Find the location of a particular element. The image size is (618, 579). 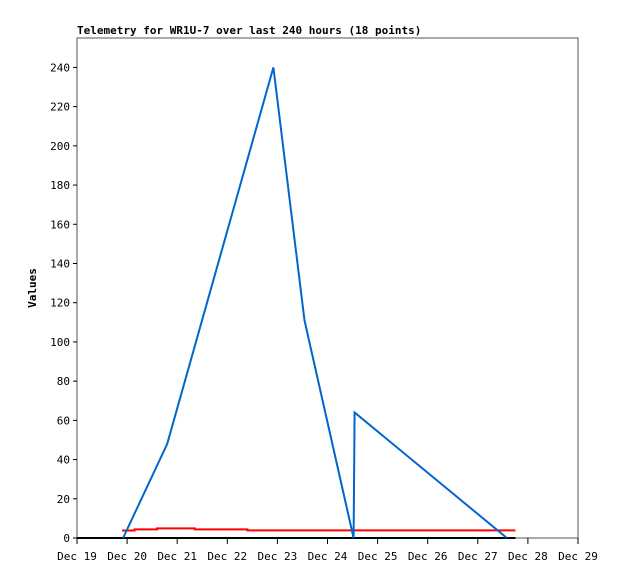

y-tick-label: 240 is located at coordinates (60, 67).